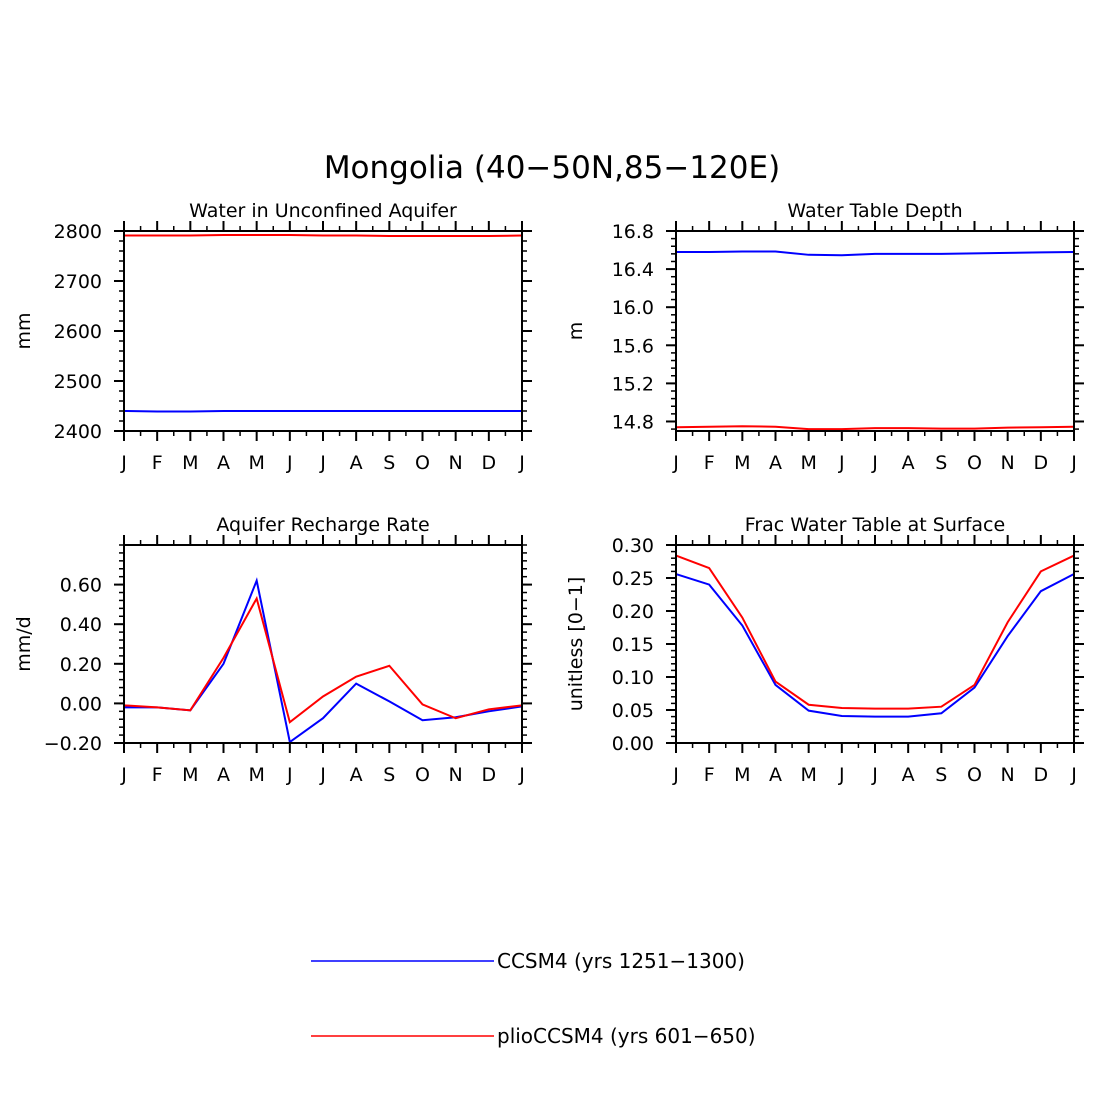 The width and height of the screenshot is (1104, 1104). I want to click on y-tick-label: 15.2, so click(633, 384).